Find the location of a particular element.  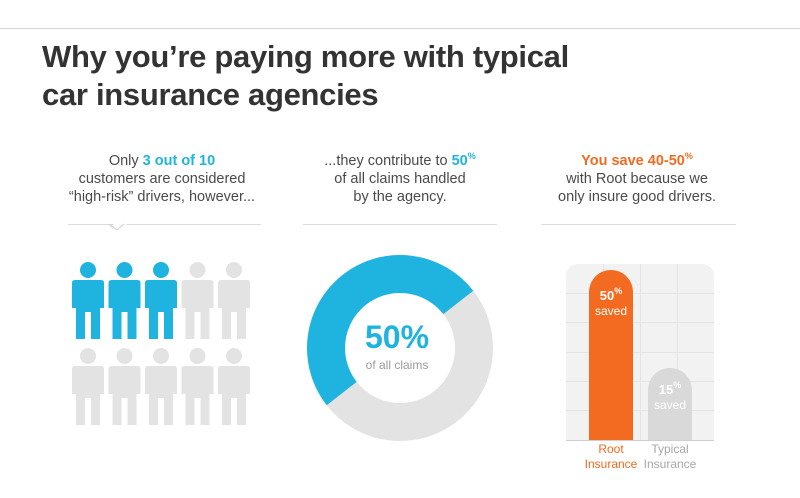

bar-root-insurance is located at coordinates (611, 355).